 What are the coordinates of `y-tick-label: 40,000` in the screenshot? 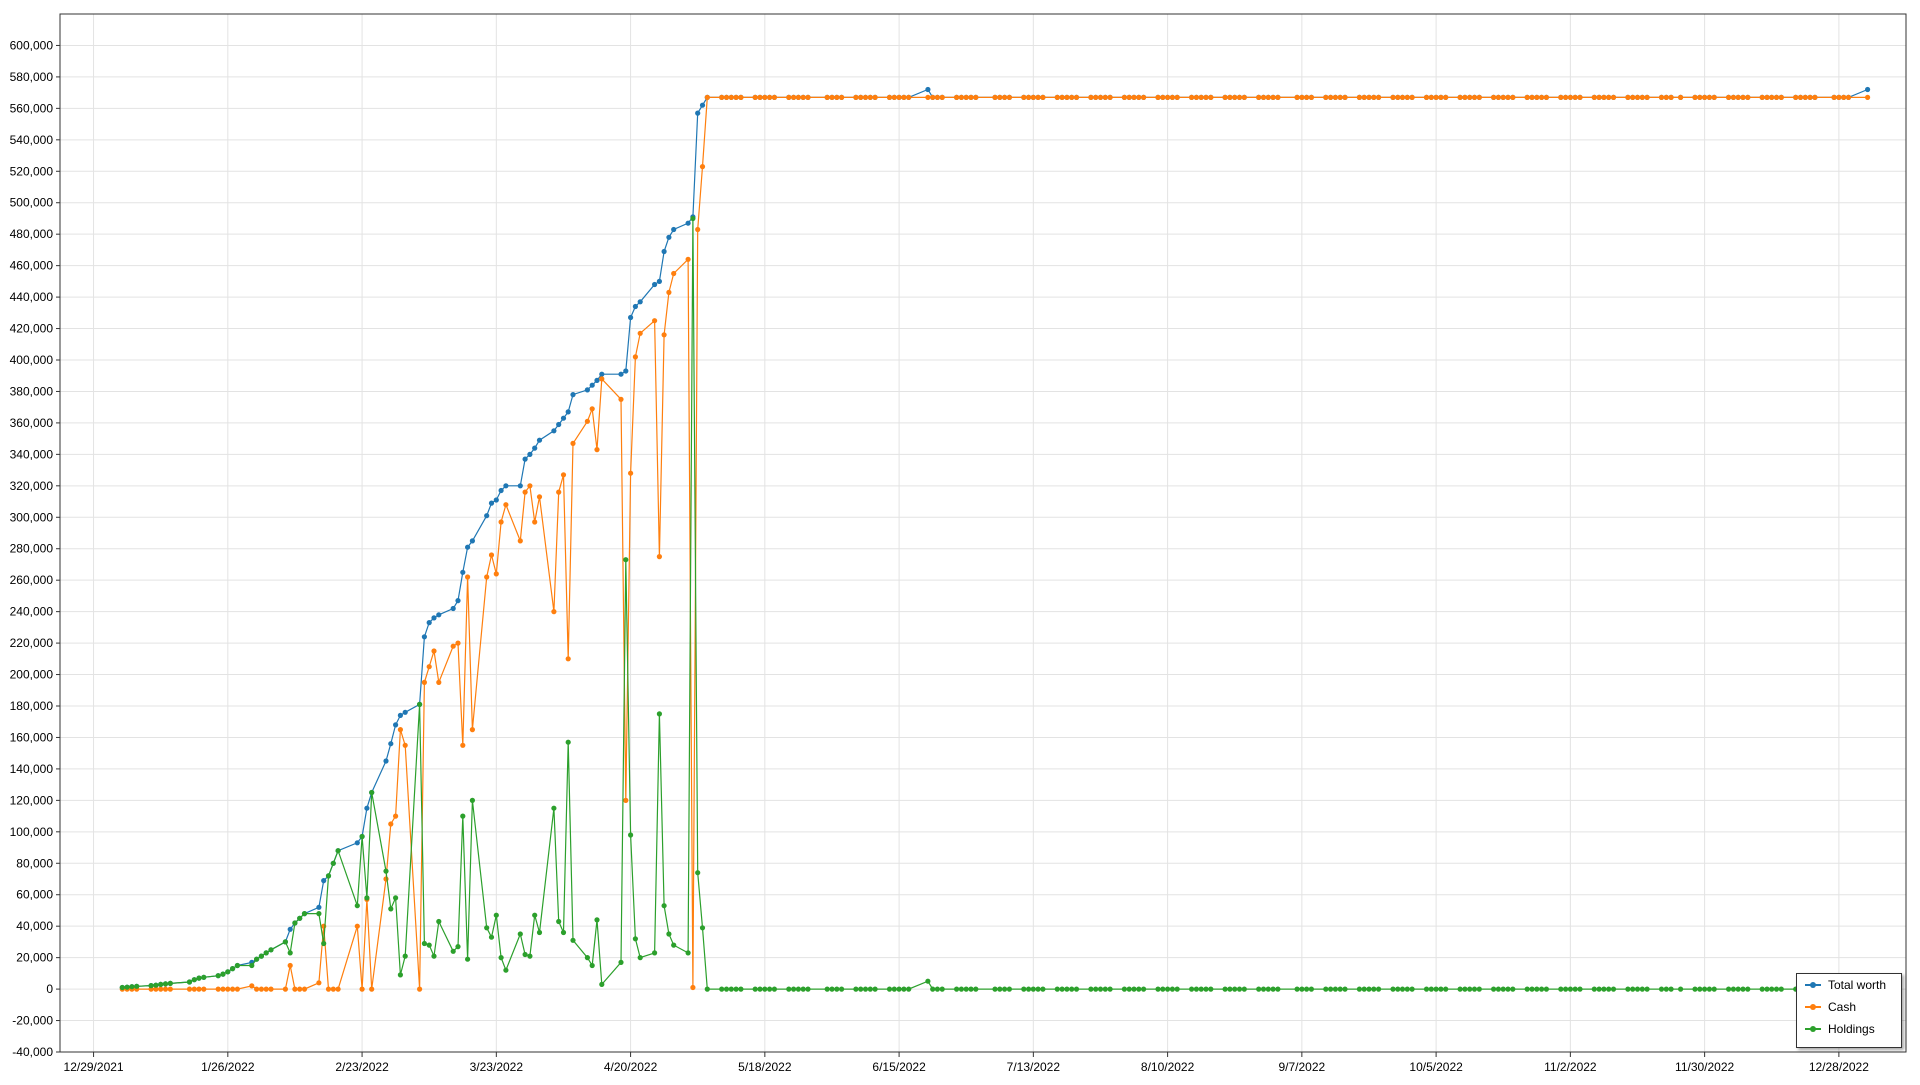 It's located at (34, 926).